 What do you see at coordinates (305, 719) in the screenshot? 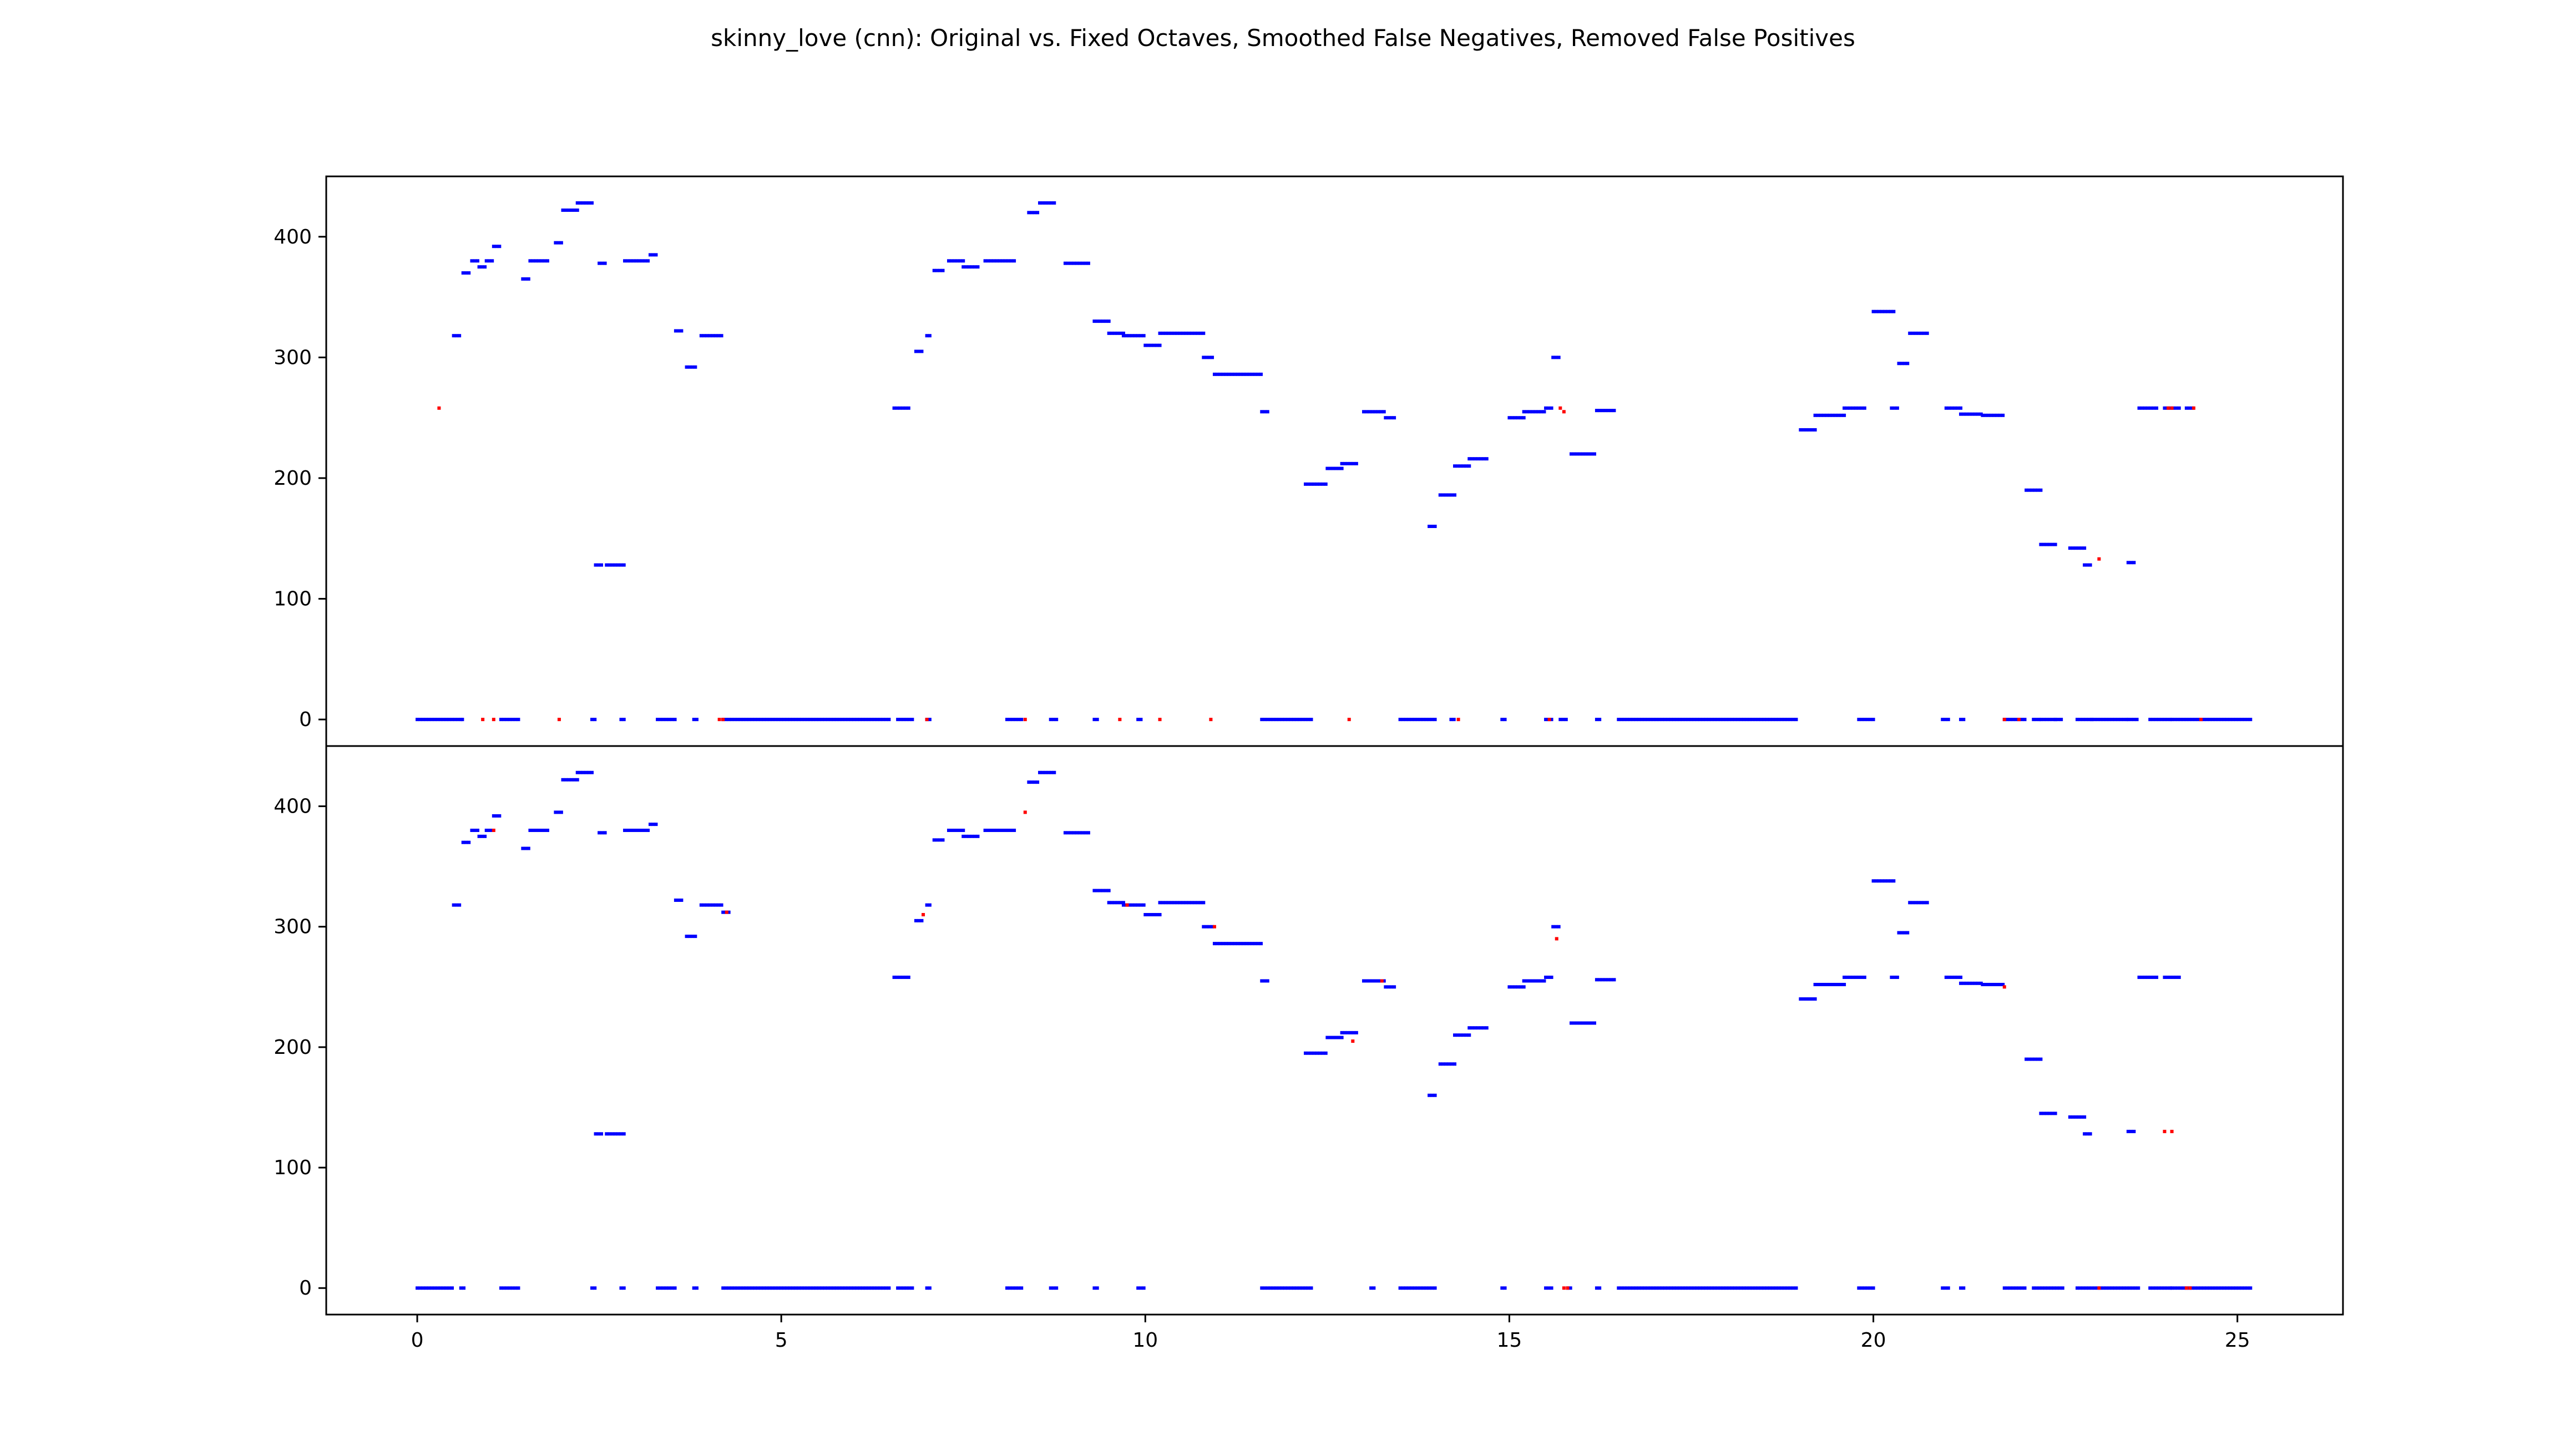
I see `y-tick-label: 0` at bounding box center [305, 719].